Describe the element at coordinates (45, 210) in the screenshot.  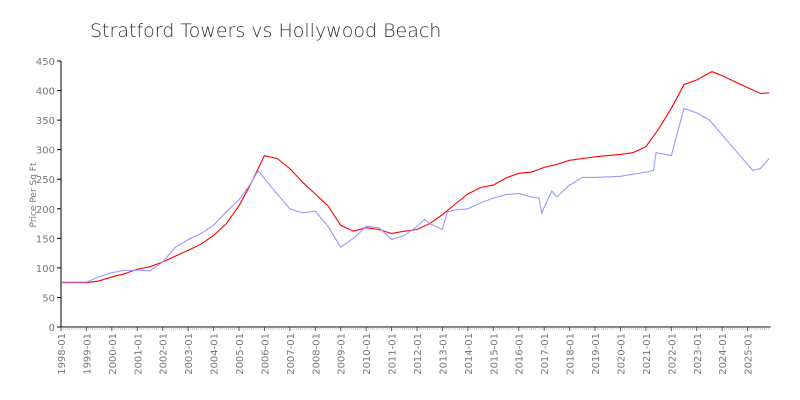
I see `y-tick-label: 200` at that location.